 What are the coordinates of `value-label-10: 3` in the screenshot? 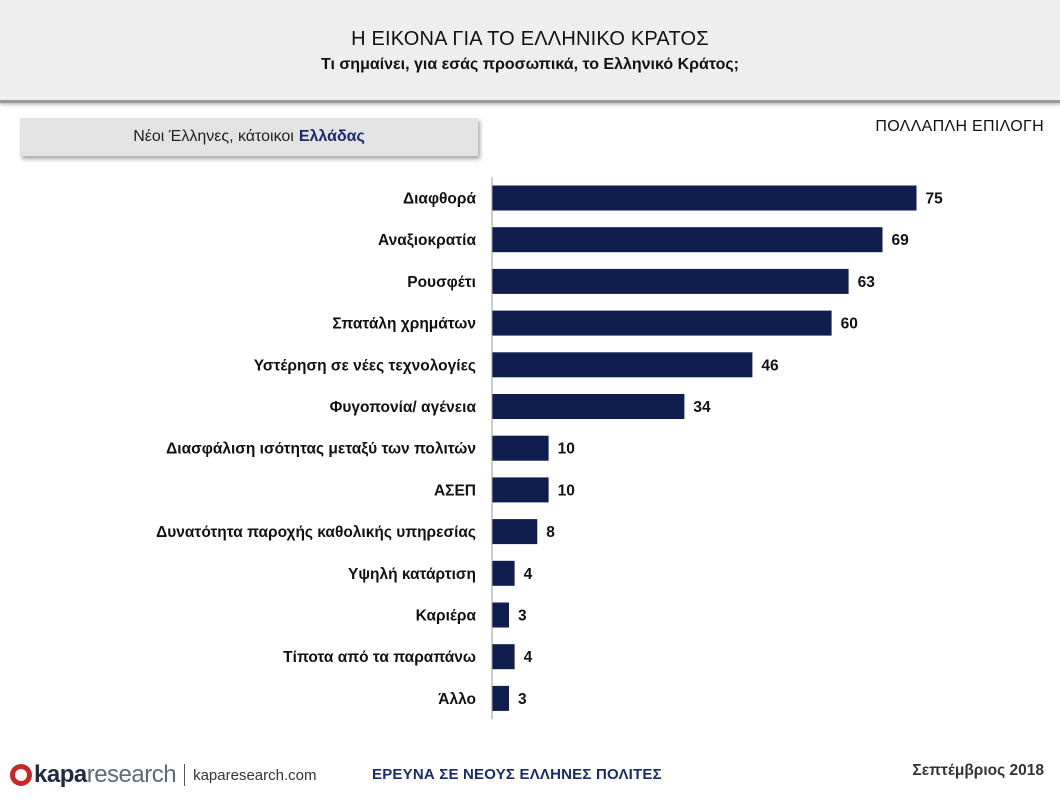 It's located at (522, 616).